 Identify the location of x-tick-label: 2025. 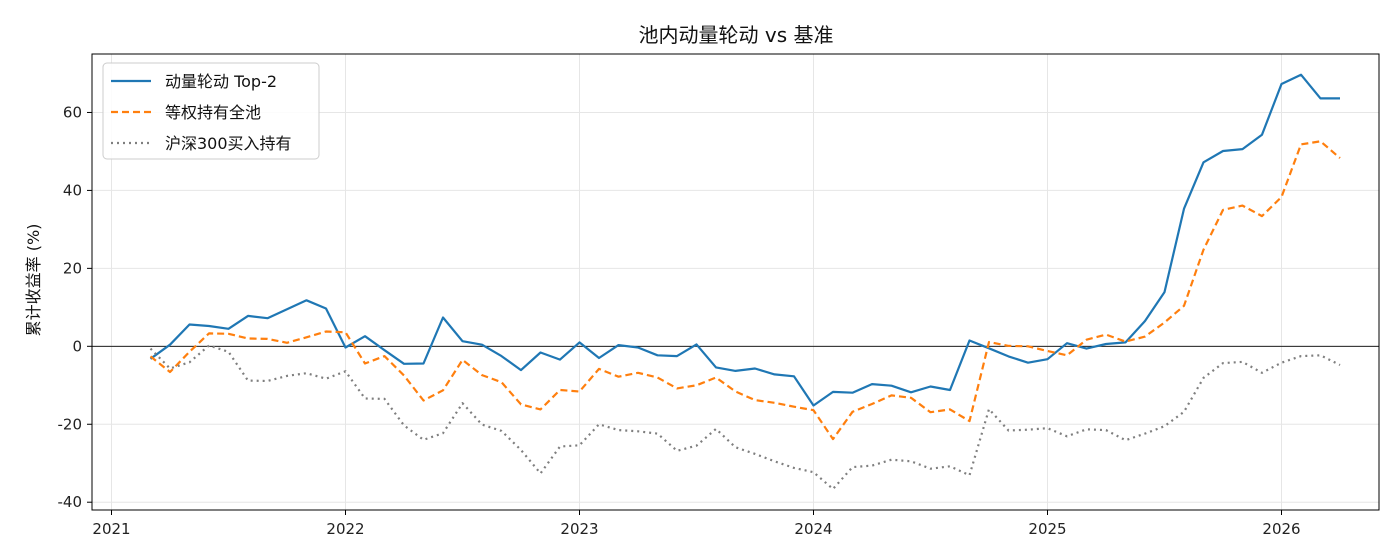
(1047, 529).